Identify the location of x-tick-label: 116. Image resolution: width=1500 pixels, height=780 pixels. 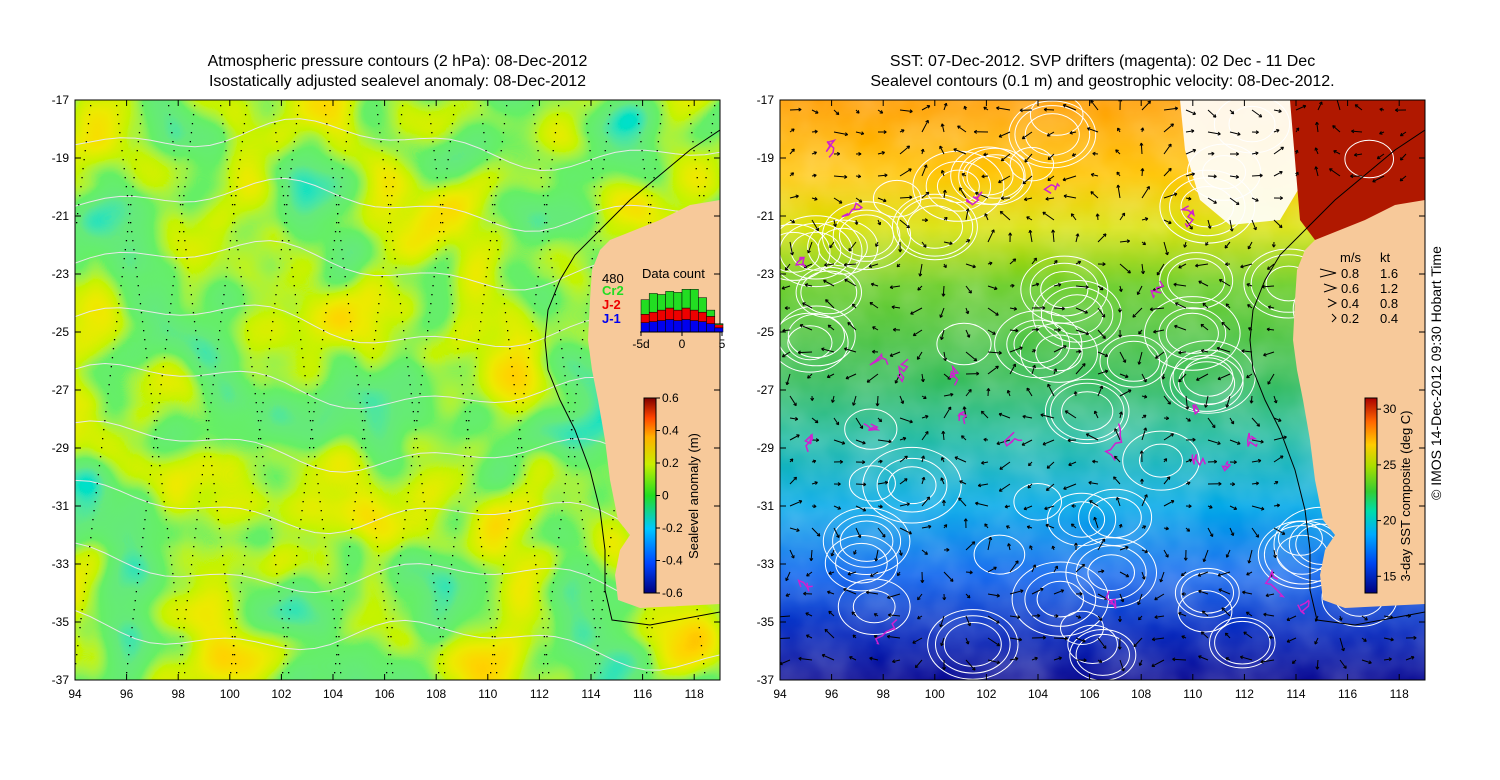
(1347, 694).